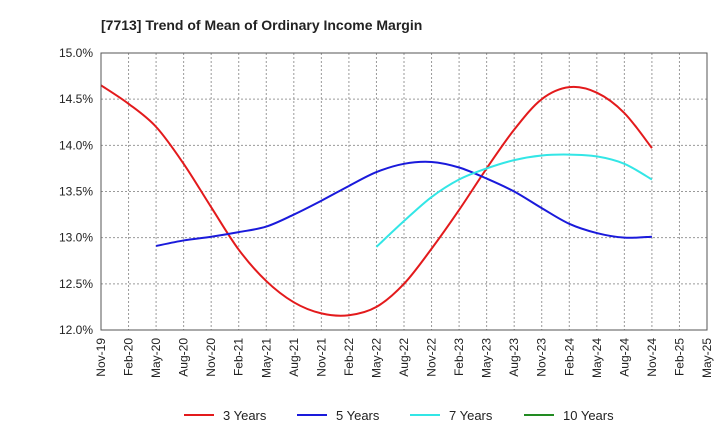 The height and width of the screenshot is (440, 720). What do you see at coordinates (404, 357) in the screenshot?
I see `x-tick-label: Aug-22` at bounding box center [404, 357].